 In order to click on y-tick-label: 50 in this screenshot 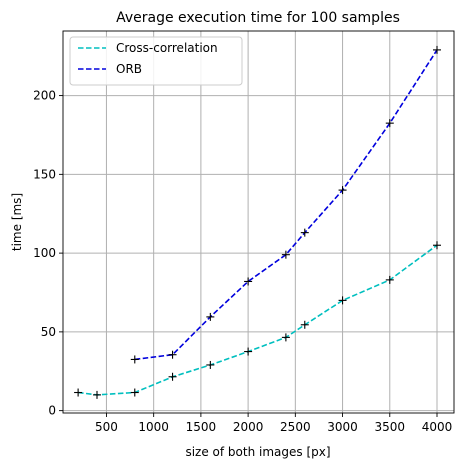, I will do `click(48, 332)`.